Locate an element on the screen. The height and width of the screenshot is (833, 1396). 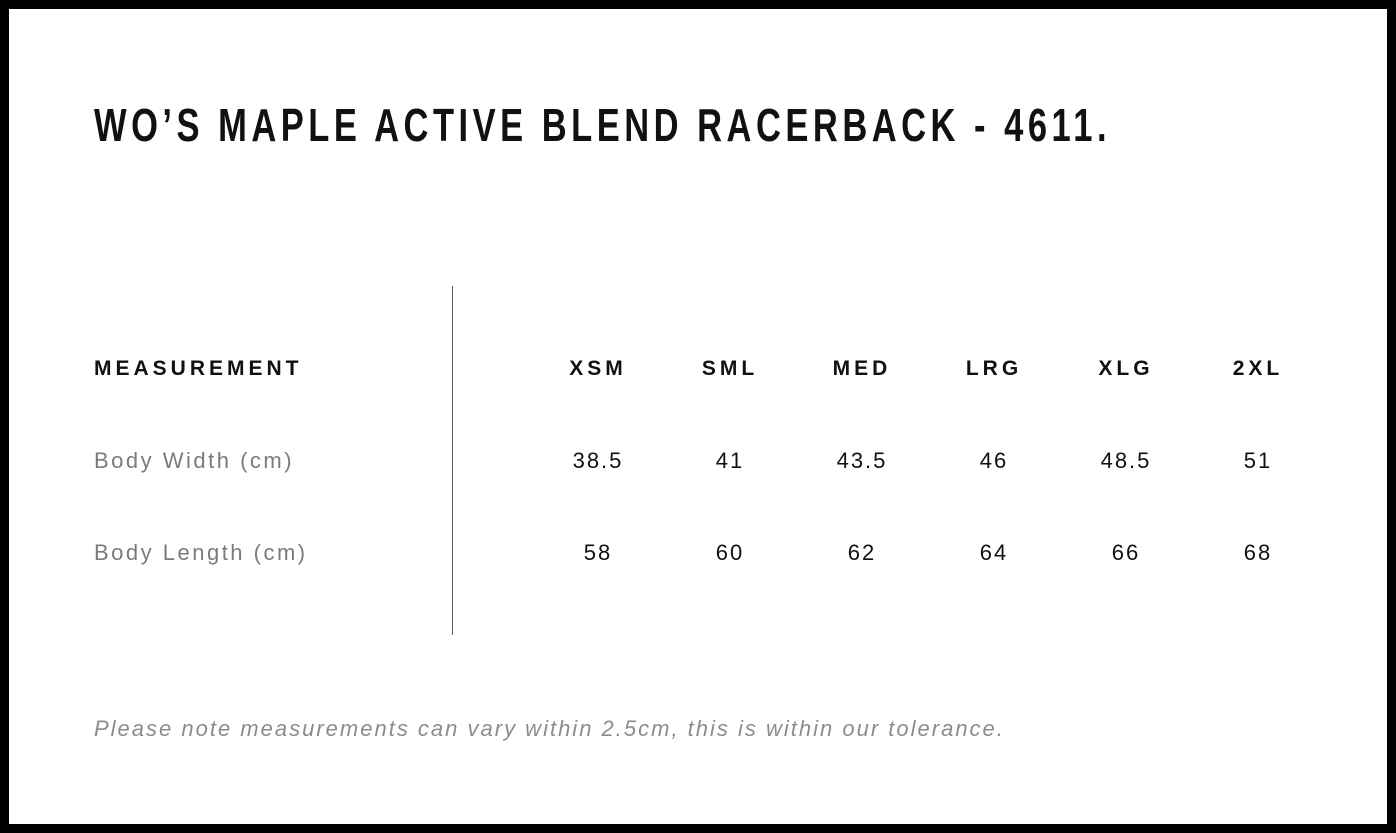
column-header-lrg: LRG is located at coordinates (994, 368).